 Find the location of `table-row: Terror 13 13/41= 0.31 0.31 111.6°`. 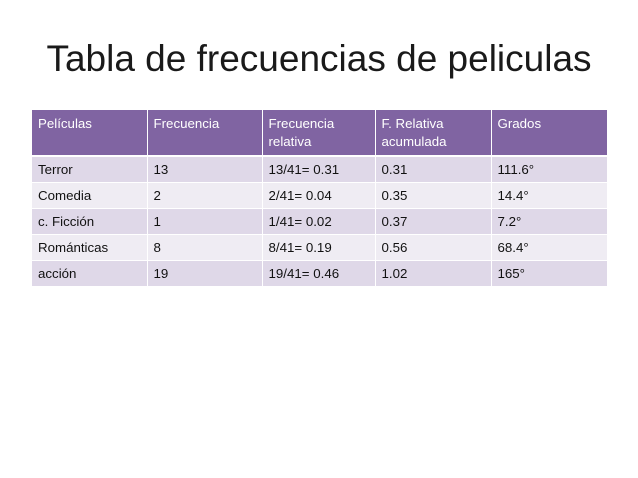

table-row: Terror 13 13/41= 0.31 0.31 111.6° is located at coordinates (319, 169).